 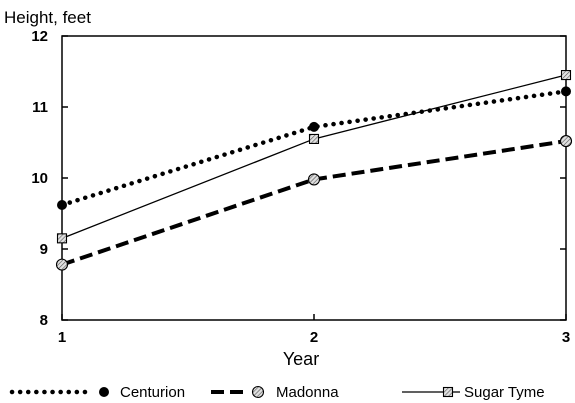 I want to click on x-tick-label: 3, so click(x=566, y=337).